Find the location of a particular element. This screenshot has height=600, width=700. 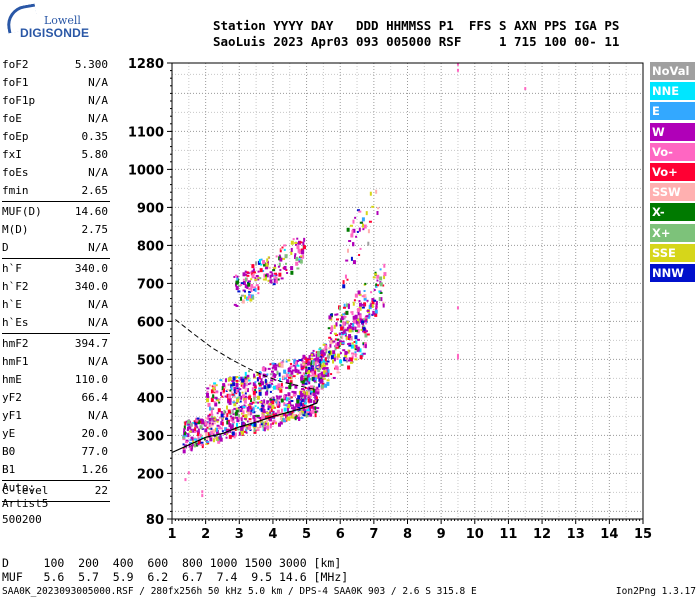

legend-item-nnw: NNW is located at coordinates (672, 272).